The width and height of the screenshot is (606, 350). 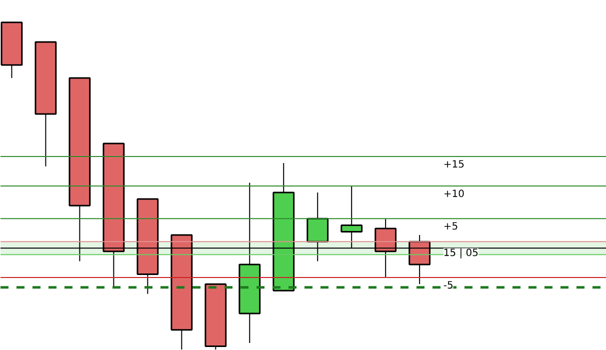 I want to click on annotation: +10, so click(x=453, y=194).